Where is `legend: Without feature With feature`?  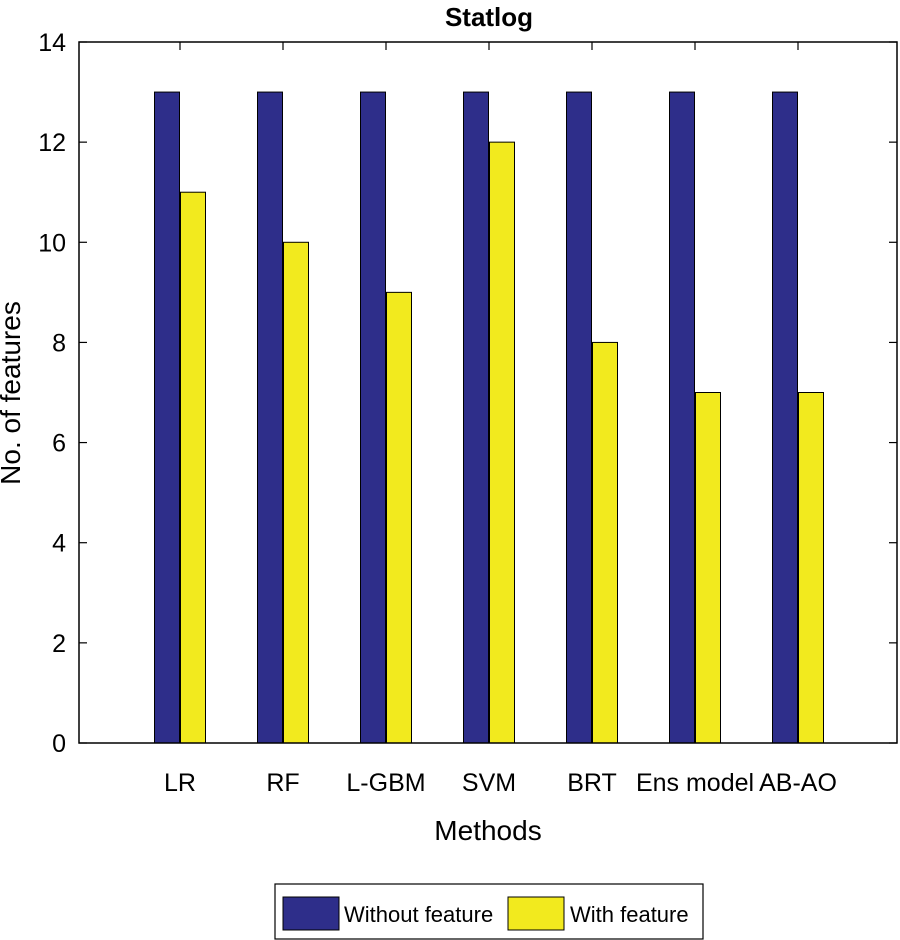
legend: Without feature With feature is located at coordinates (489, 911).